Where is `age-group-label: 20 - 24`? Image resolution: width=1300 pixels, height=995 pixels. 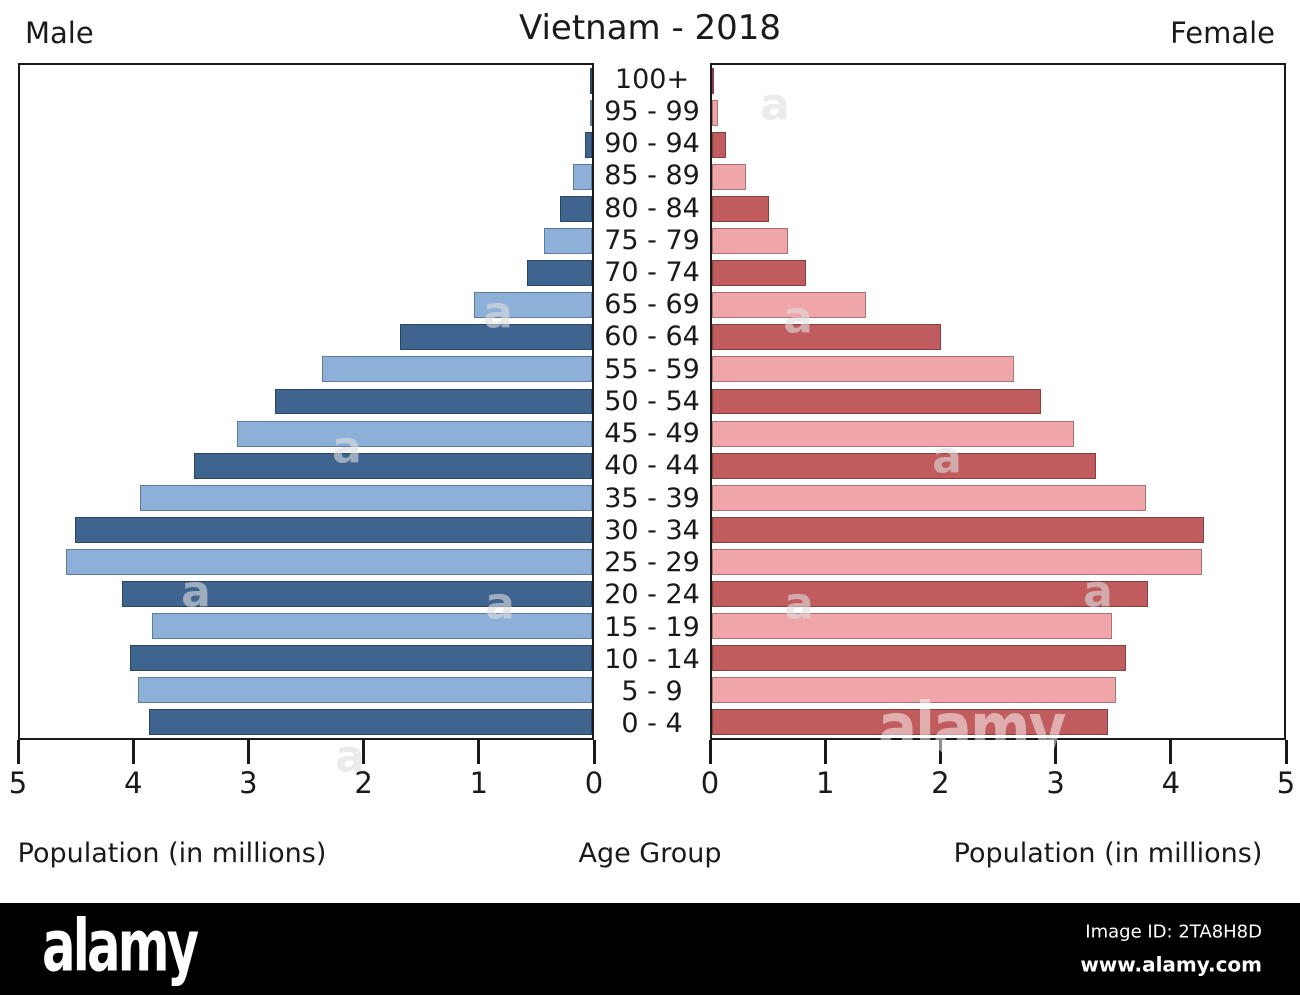 age-group-label: 20 - 24 is located at coordinates (652, 595).